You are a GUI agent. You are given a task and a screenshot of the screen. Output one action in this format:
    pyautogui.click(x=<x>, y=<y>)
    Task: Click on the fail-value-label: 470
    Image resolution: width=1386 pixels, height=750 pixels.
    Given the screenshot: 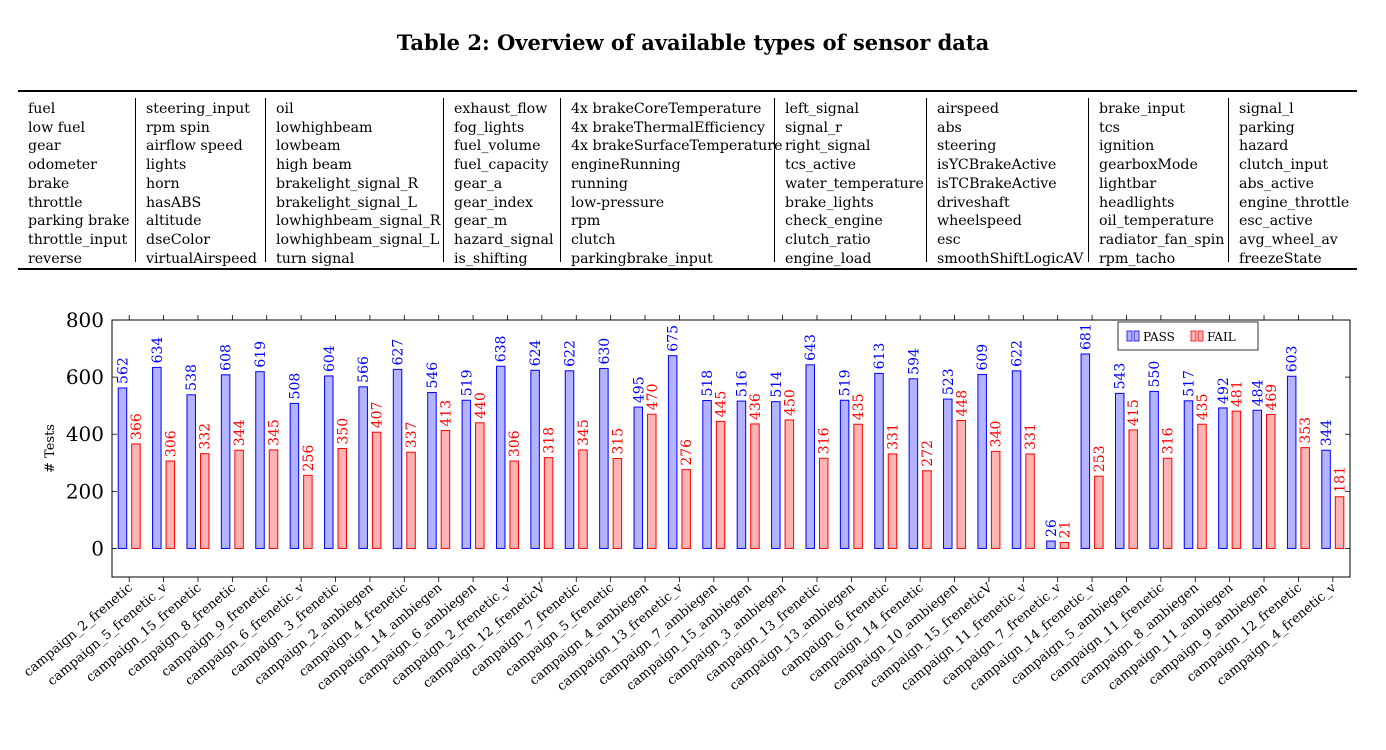 What is the action you would take?
    pyautogui.click(x=653, y=396)
    